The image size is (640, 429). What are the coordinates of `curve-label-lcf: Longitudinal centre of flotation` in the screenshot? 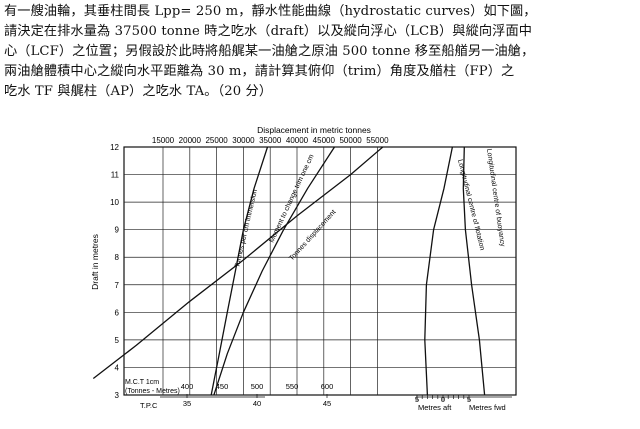 It's located at (470, 205).